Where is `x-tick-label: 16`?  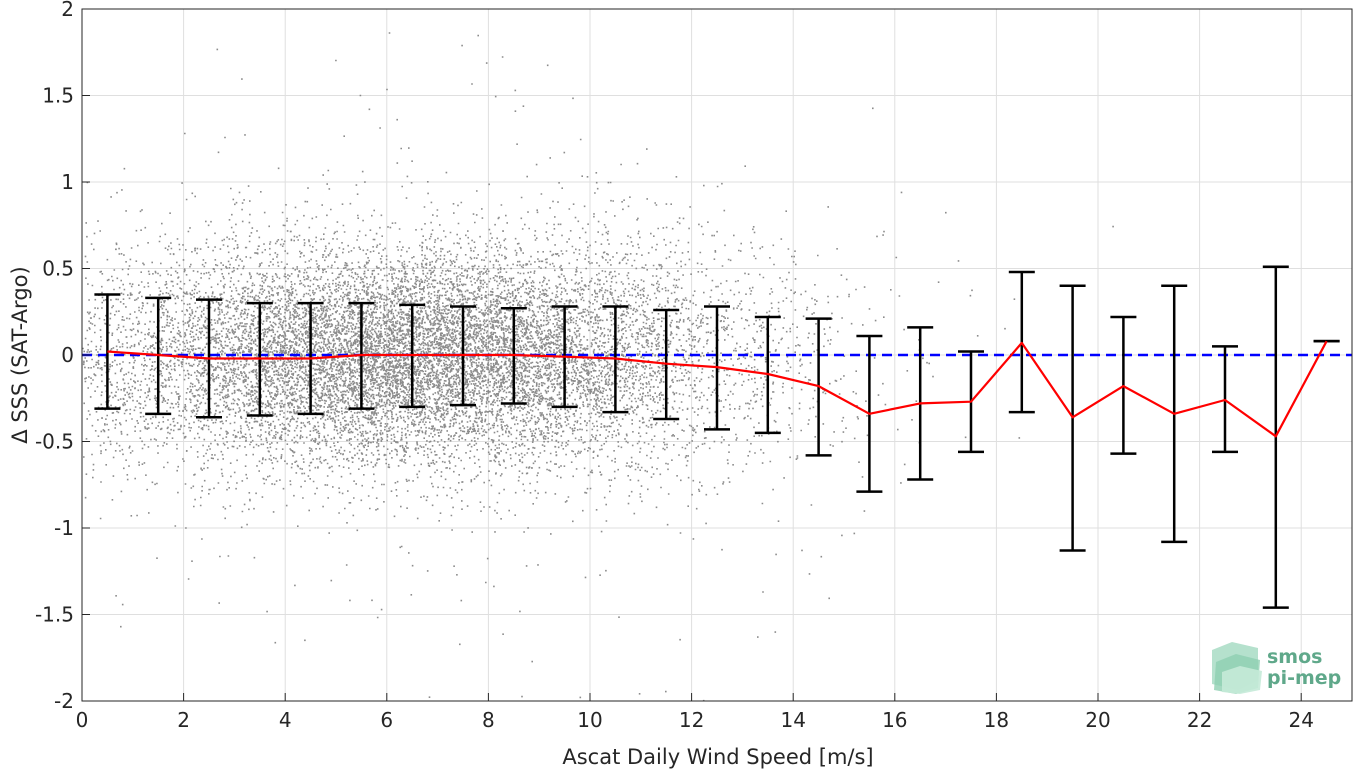
x-tick-label: 16 is located at coordinates (894, 720).